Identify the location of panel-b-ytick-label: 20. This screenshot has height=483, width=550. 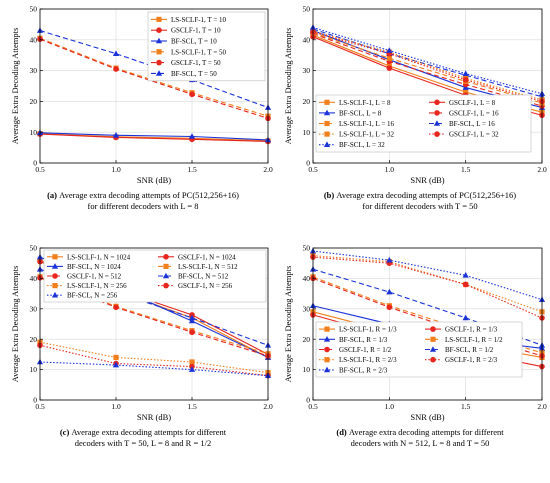
(307, 101).